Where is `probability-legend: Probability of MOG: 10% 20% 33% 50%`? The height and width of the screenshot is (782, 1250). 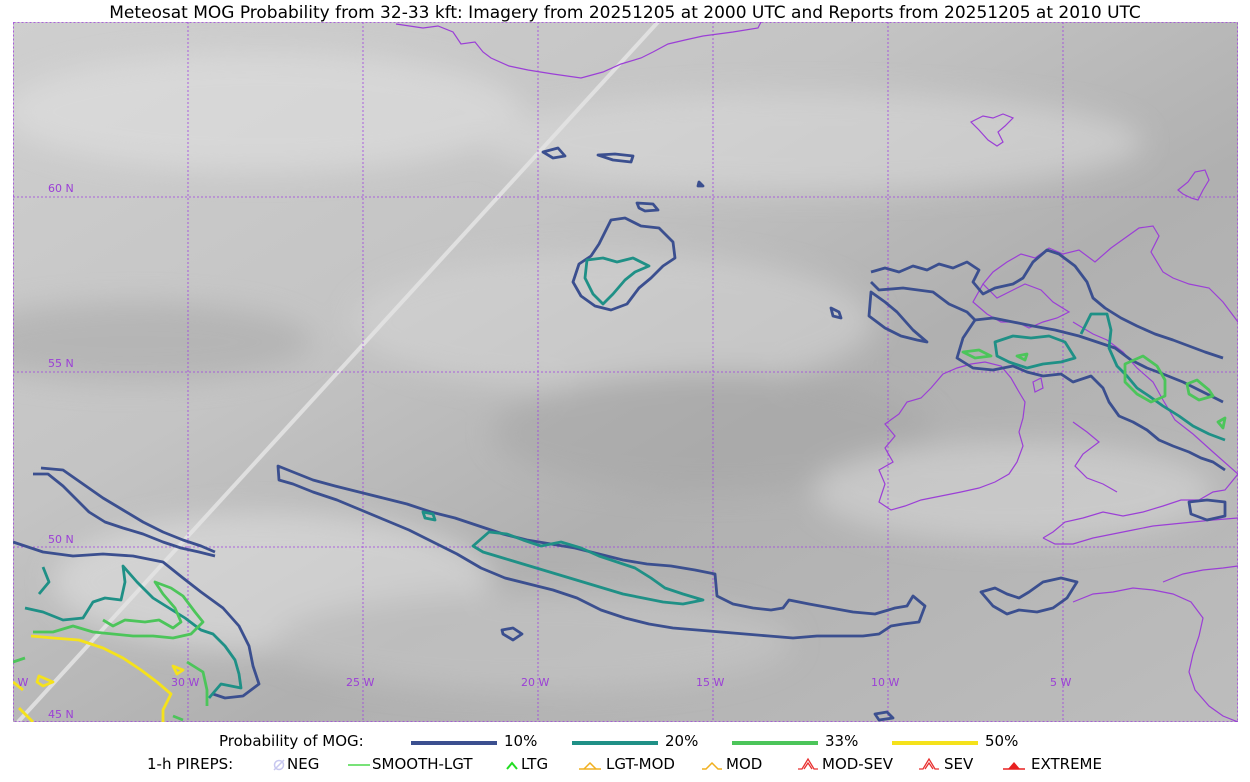
probability-legend: Probability of MOG: 10% 20% 33% 50% is located at coordinates (625, 742).